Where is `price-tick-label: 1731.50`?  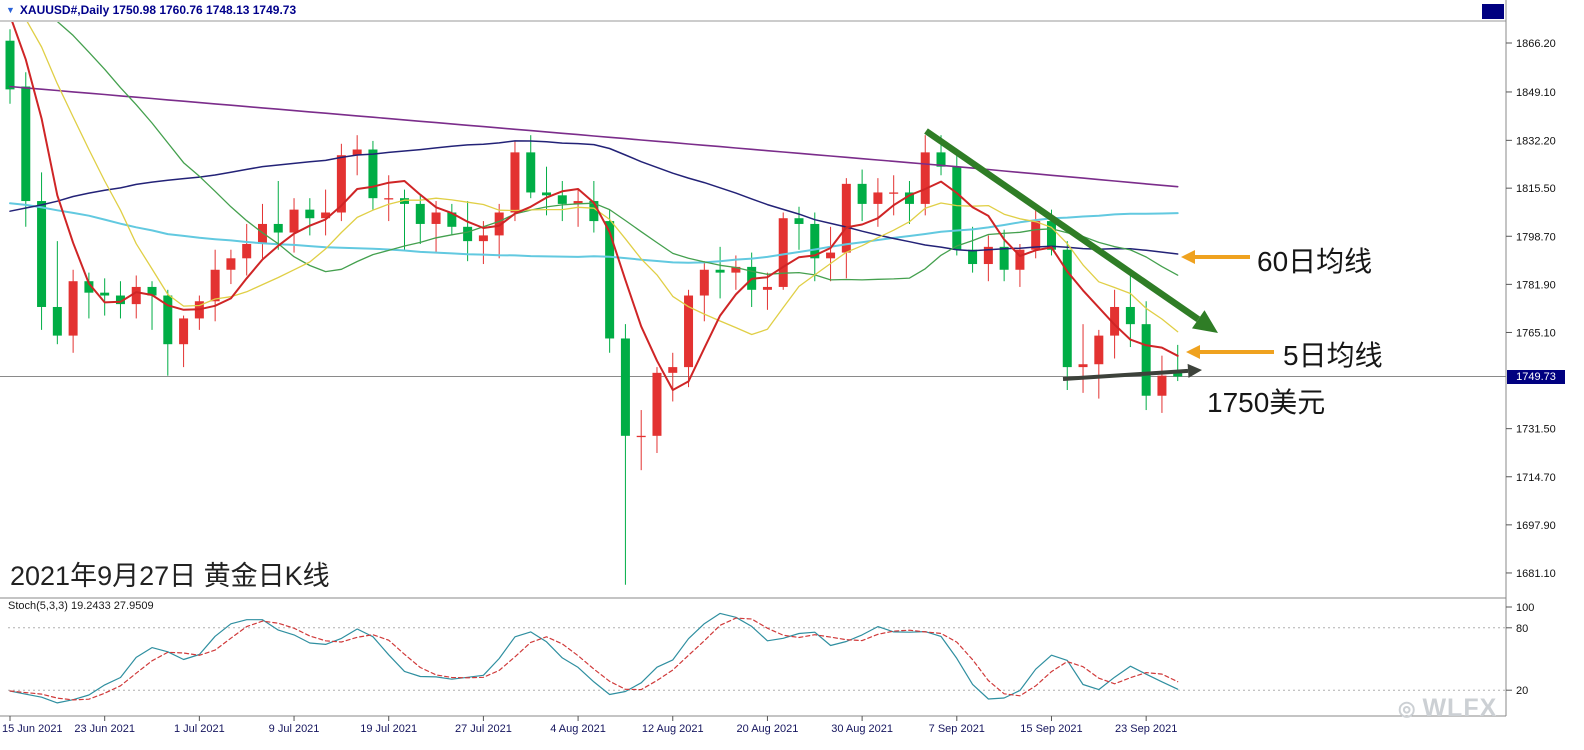 price-tick-label: 1731.50 is located at coordinates (1536, 430).